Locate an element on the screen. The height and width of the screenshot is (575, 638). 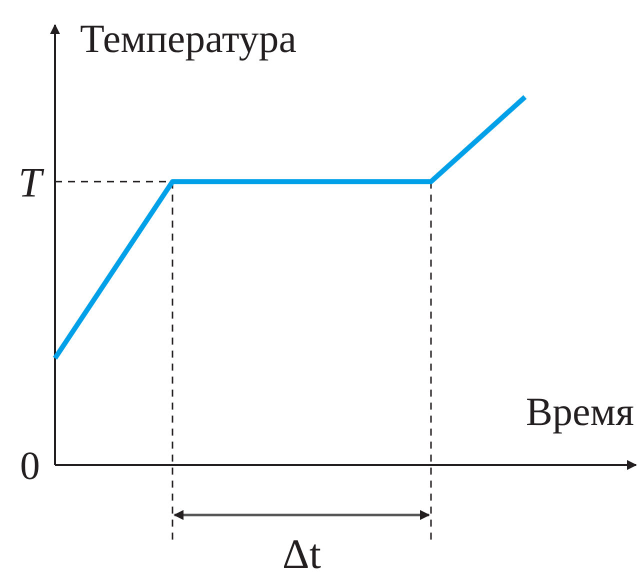
ref-line-label: T is located at coordinates (31, 183).